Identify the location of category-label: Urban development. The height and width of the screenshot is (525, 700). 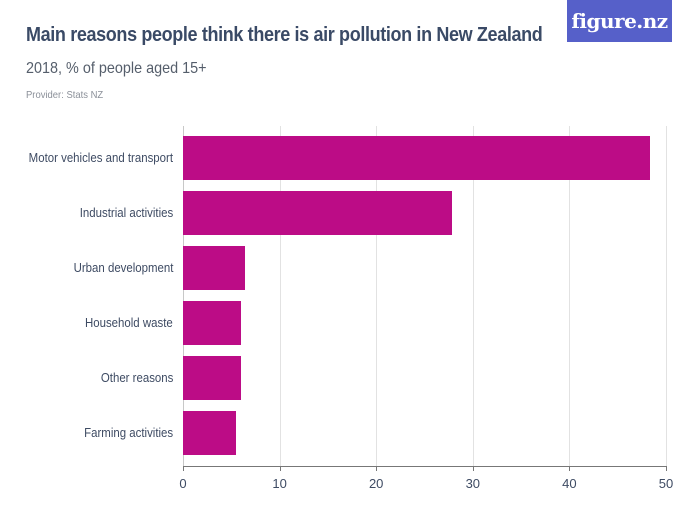
(123, 267).